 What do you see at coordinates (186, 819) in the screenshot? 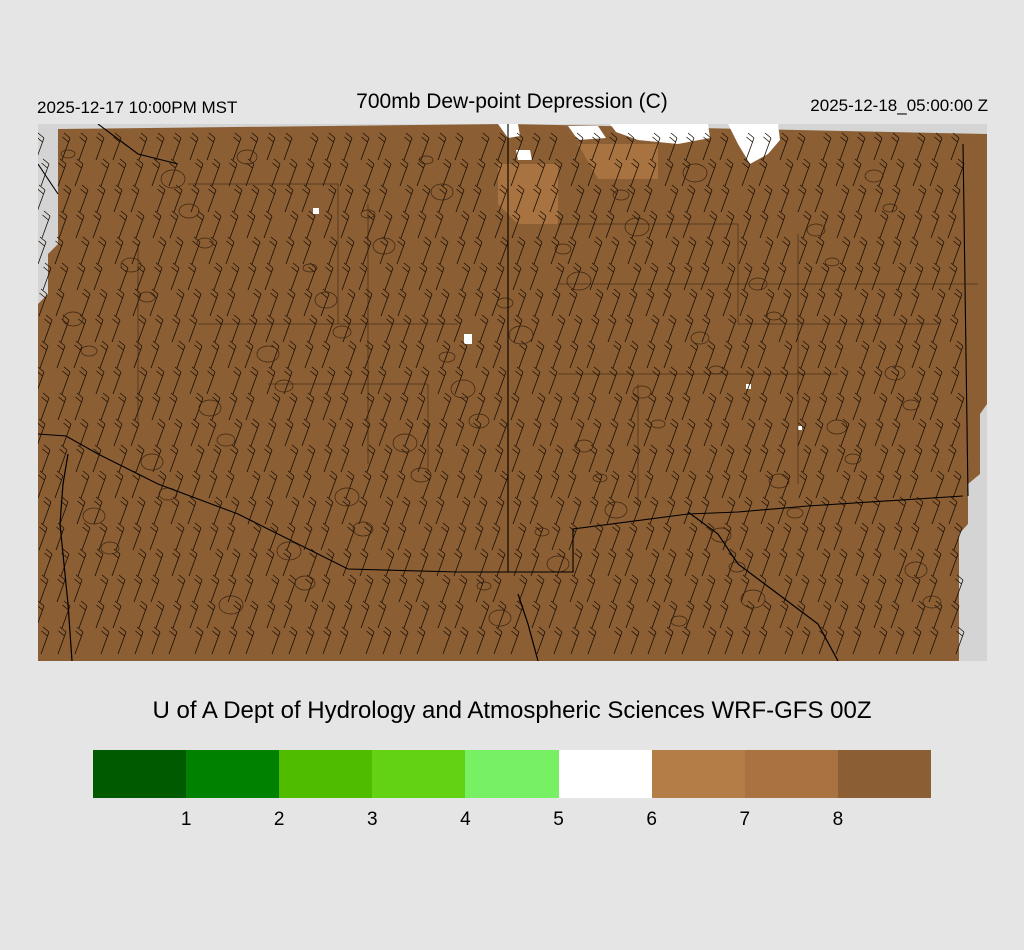
I see `colorbar-tick-label: 1` at bounding box center [186, 819].